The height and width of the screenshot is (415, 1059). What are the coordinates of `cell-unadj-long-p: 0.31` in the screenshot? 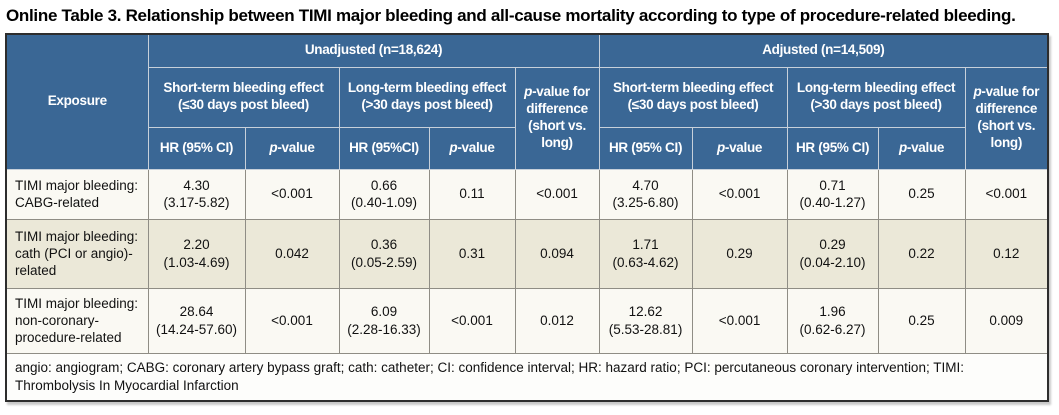 It's located at (472, 253).